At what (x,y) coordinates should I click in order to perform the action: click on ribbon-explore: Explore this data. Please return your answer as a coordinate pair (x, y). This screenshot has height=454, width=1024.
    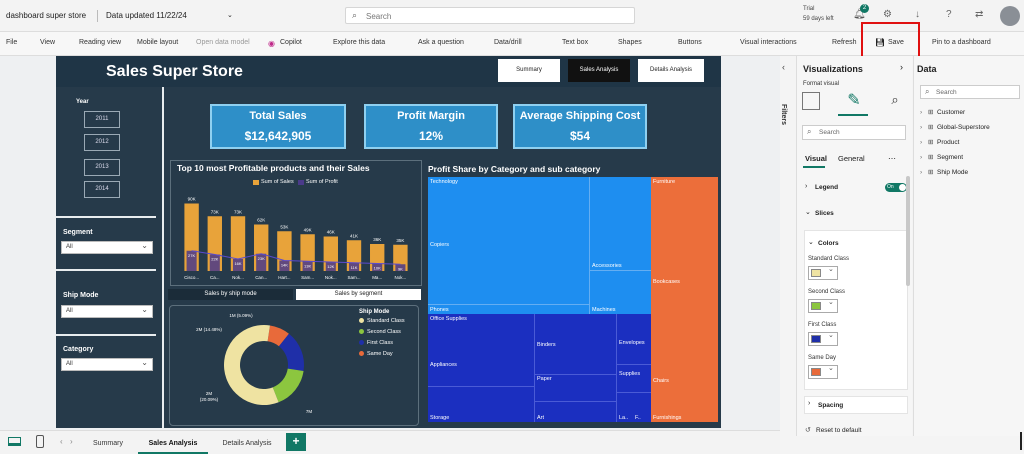
    Looking at the image, I should click on (359, 42).